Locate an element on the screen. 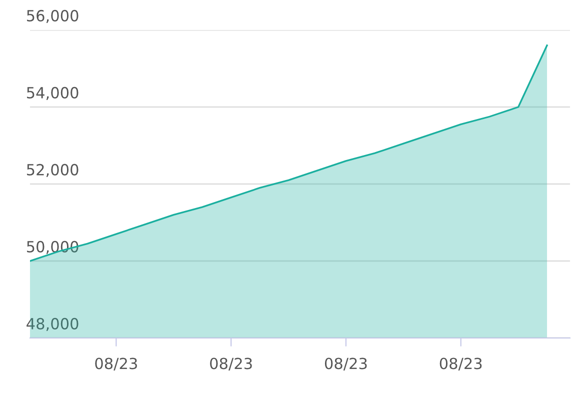 The height and width of the screenshot is (394, 586). y-tick-label: 52,000 is located at coordinates (52, 171).